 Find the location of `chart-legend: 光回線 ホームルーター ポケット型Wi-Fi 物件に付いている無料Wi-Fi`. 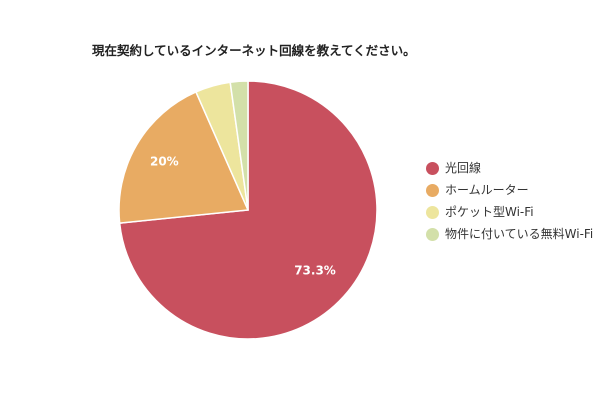

chart-legend: 光回線 ホームルーター ポケット型Wi-Fi 物件に付いている無料Wi-Fi is located at coordinates (513, 204).